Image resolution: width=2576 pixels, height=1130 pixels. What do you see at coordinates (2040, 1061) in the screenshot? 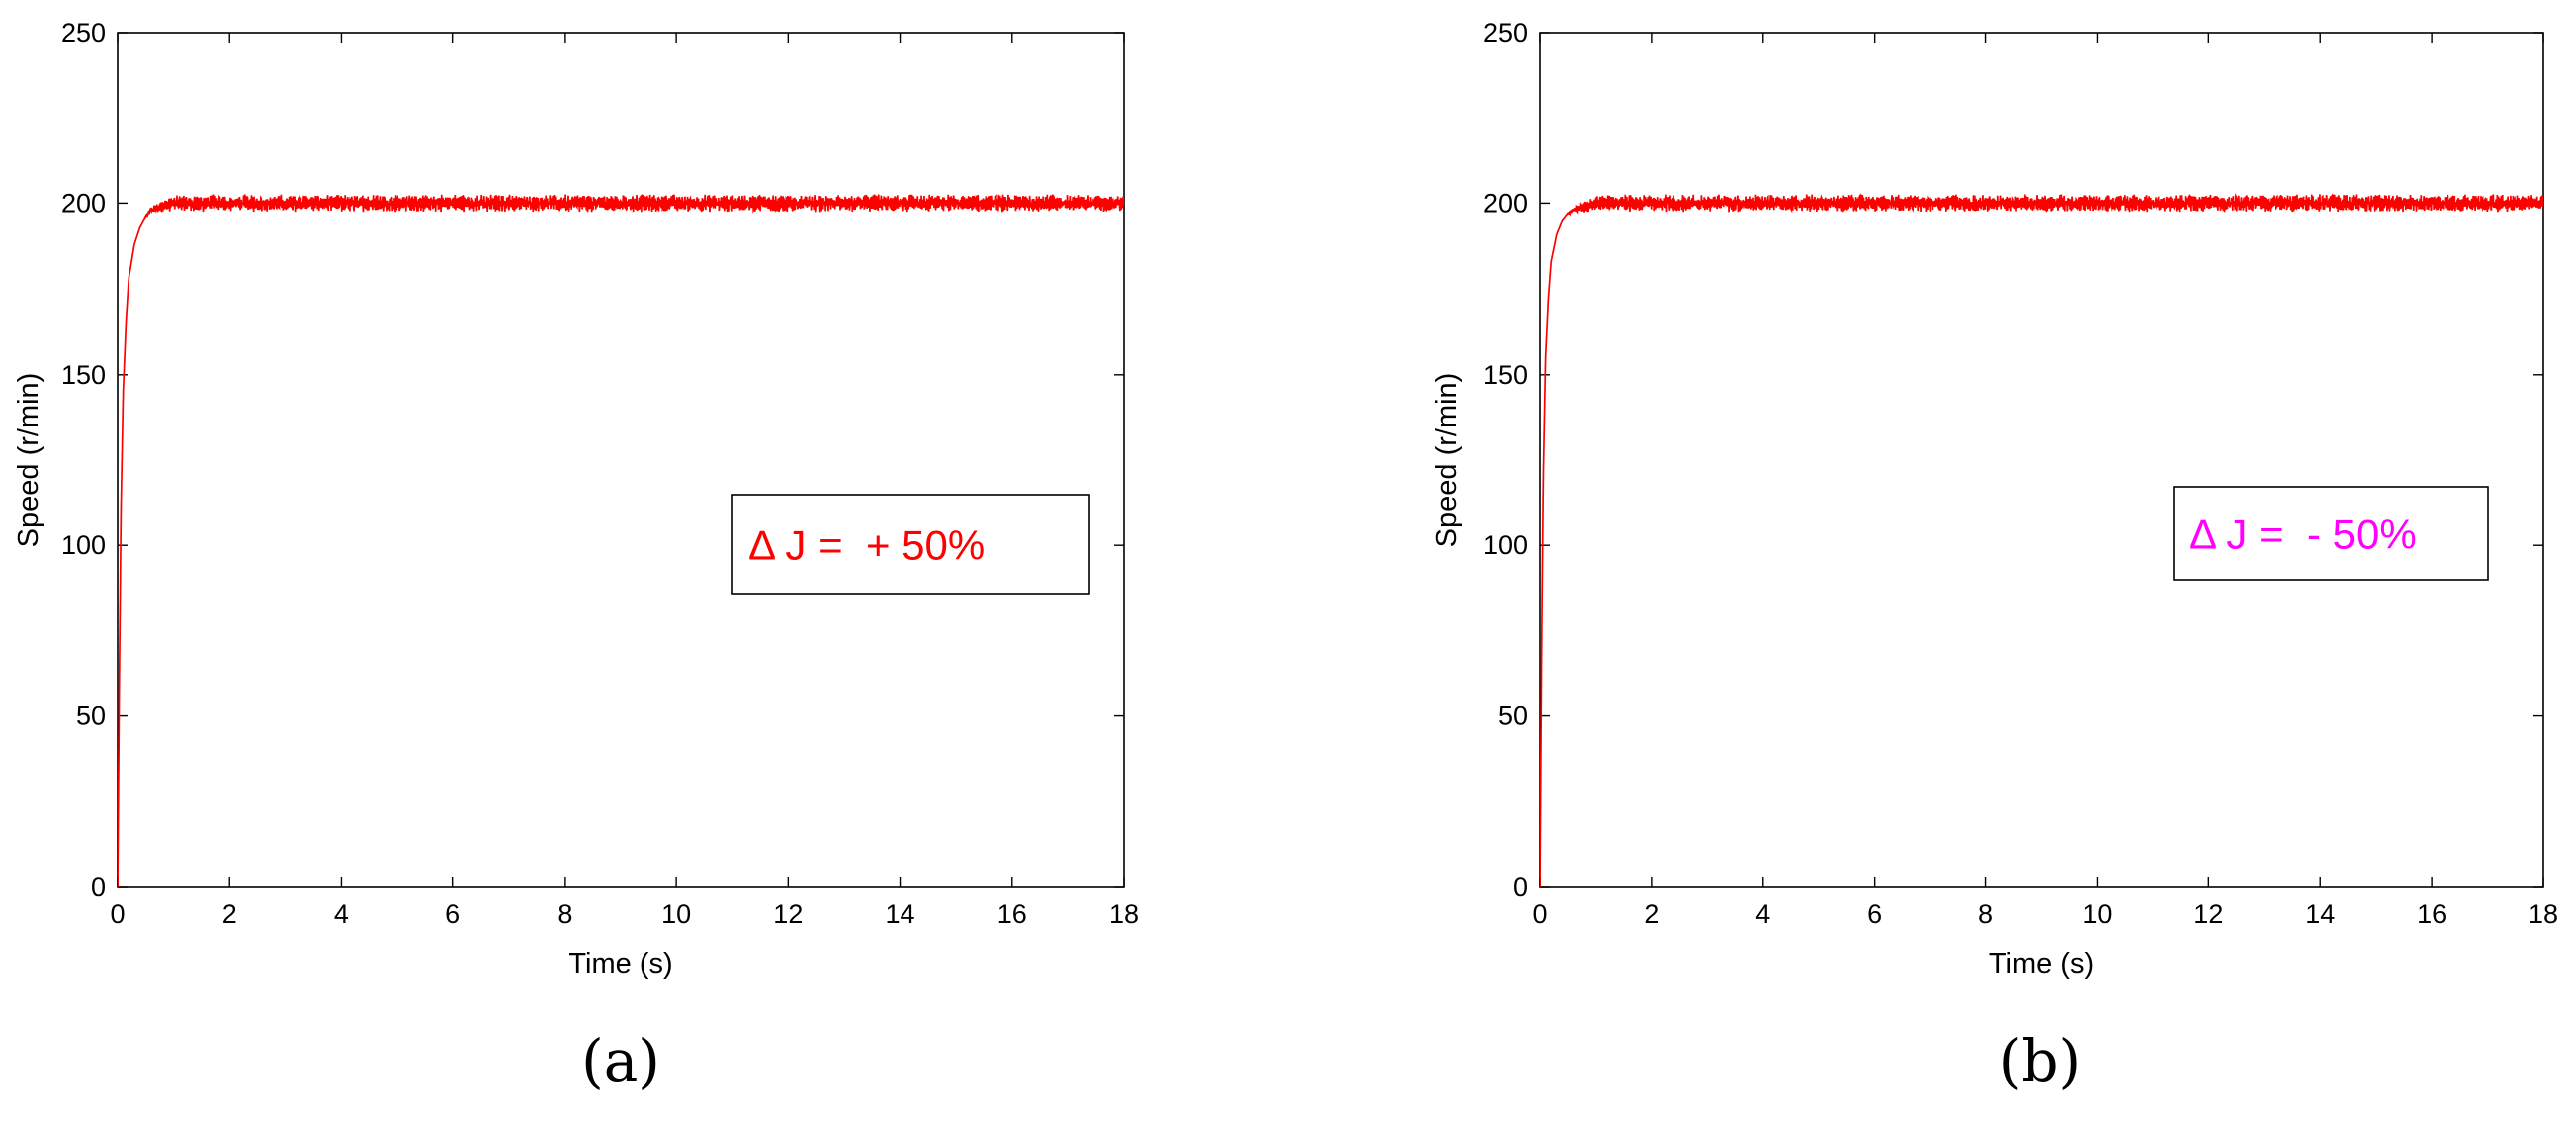
I see `panel-label: (b)` at bounding box center [2040, 1061].